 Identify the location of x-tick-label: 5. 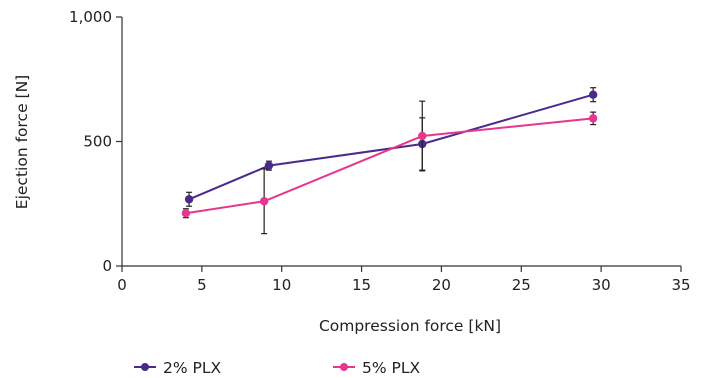
(202, 285).